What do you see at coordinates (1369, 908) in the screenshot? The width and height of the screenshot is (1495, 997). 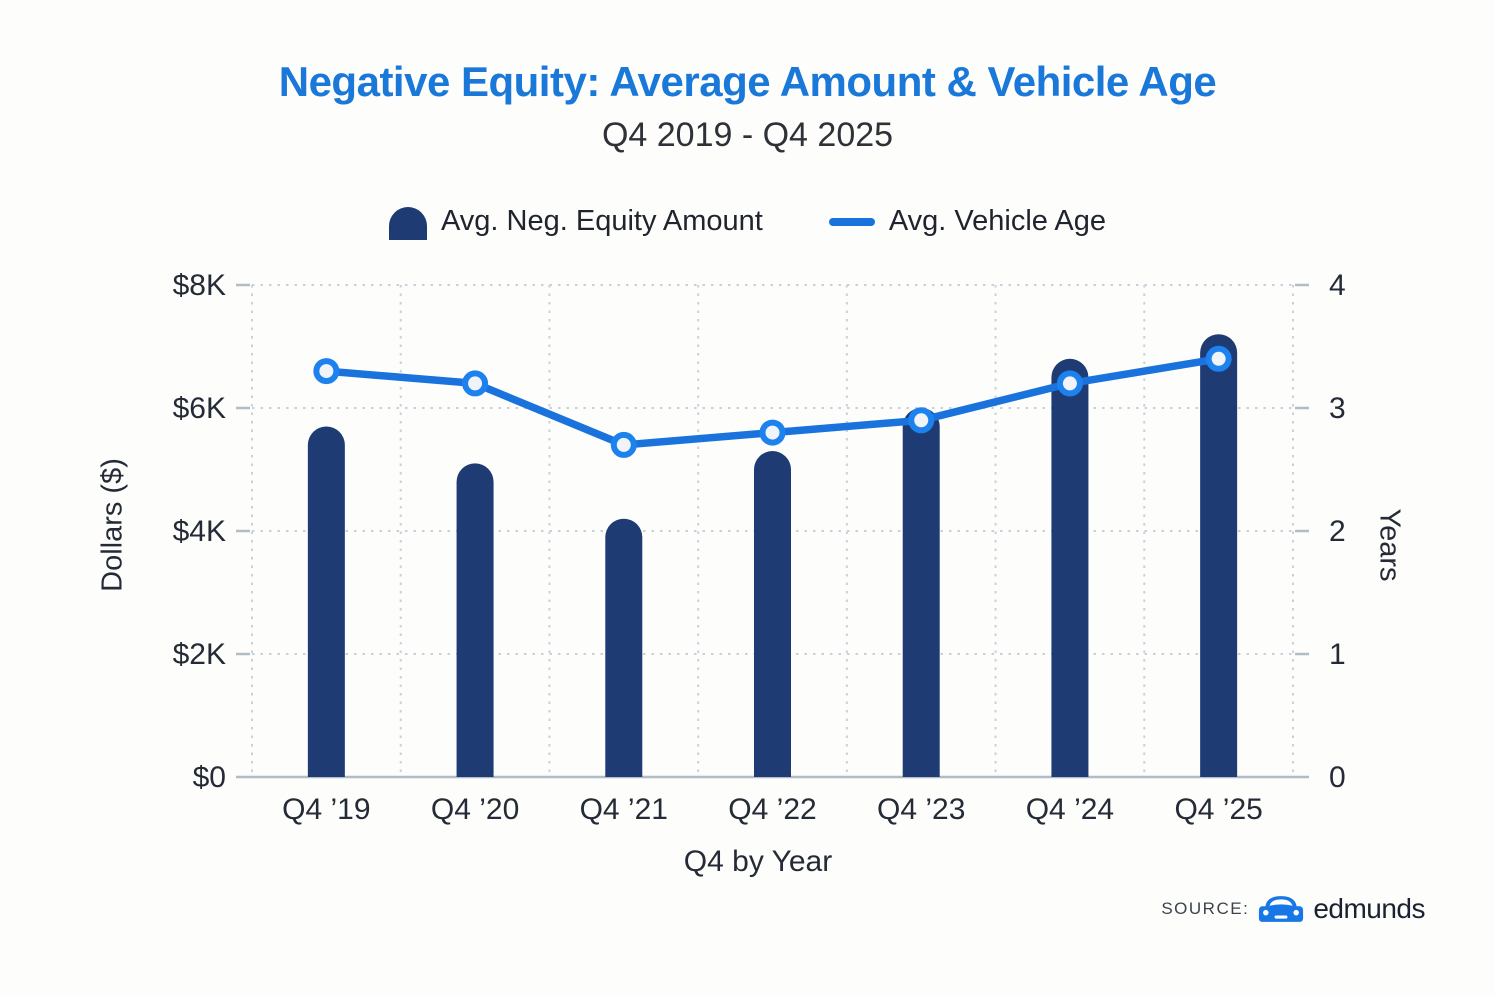 I see `source-name-label: edmunds` at bounding box center [1369, 908].